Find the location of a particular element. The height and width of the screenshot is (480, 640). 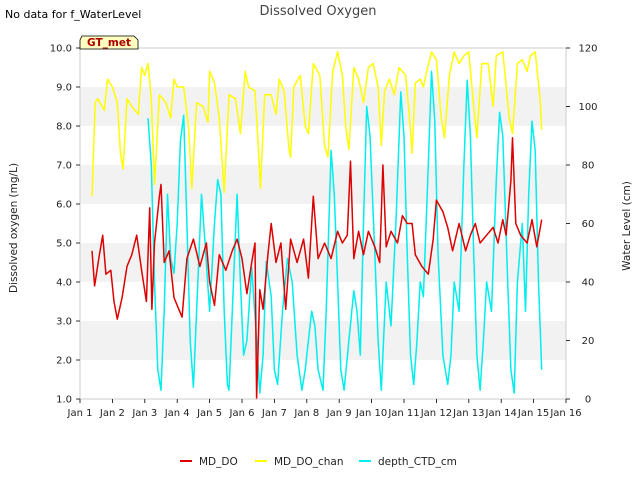

x-tick-label: Jan 10 is located at coordinates (371, 413).